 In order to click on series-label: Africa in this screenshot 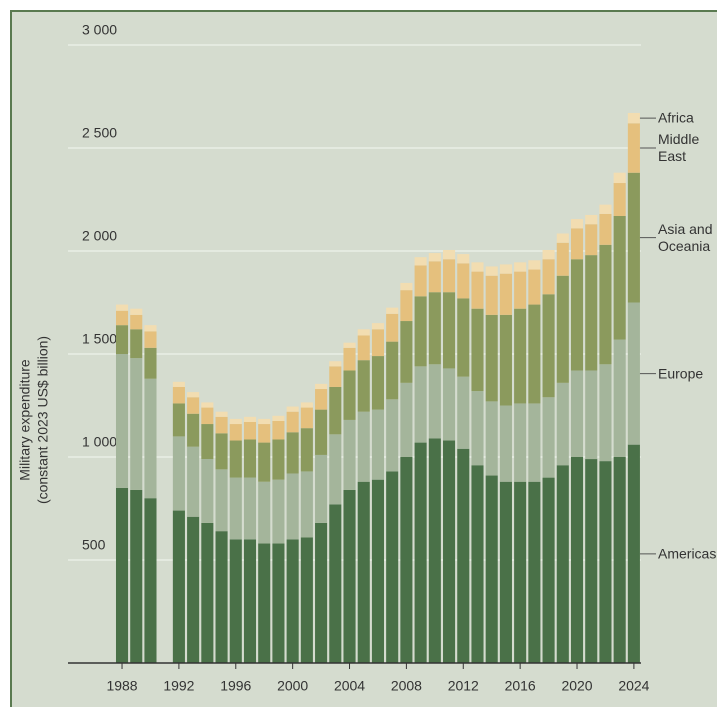, I will do `click(676, 117)`.